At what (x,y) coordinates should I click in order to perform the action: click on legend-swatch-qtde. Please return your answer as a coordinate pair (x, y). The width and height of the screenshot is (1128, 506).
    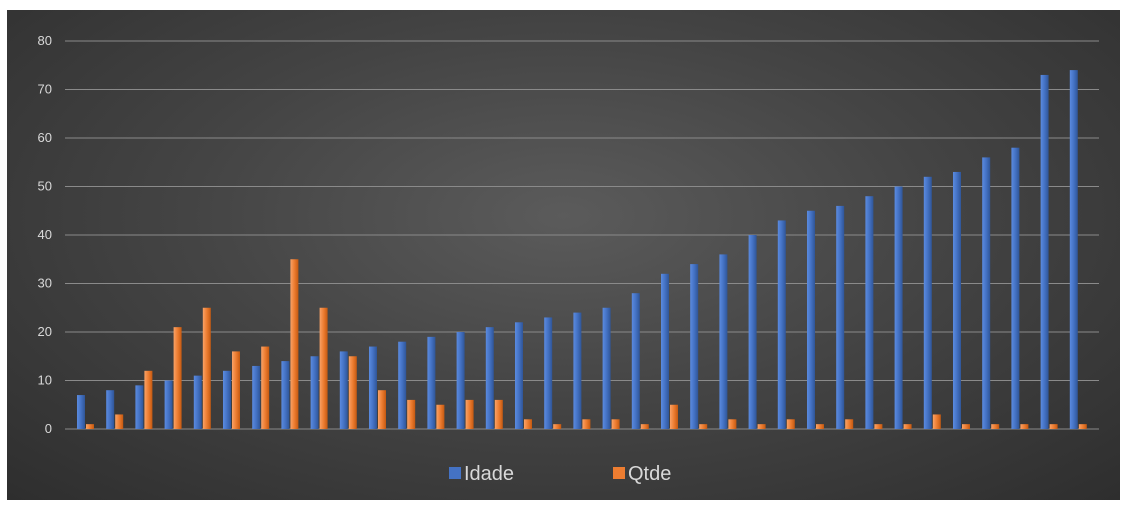
    Looking at the image, I should click on (619, 473).